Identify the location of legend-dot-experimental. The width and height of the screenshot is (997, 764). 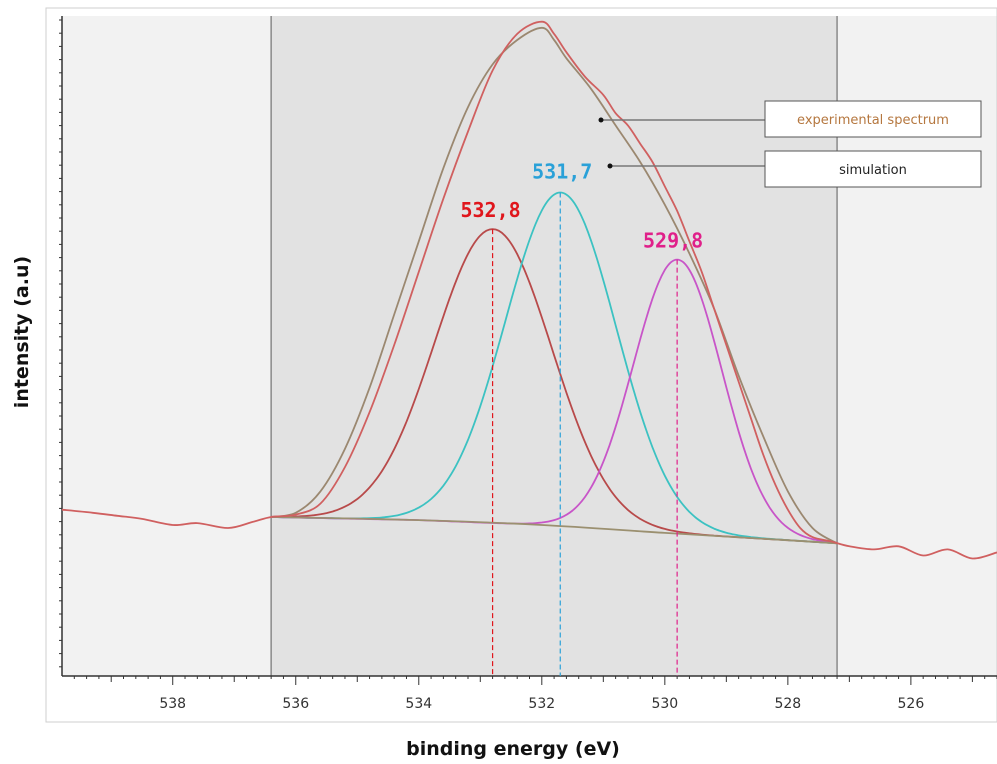
(601, 120).